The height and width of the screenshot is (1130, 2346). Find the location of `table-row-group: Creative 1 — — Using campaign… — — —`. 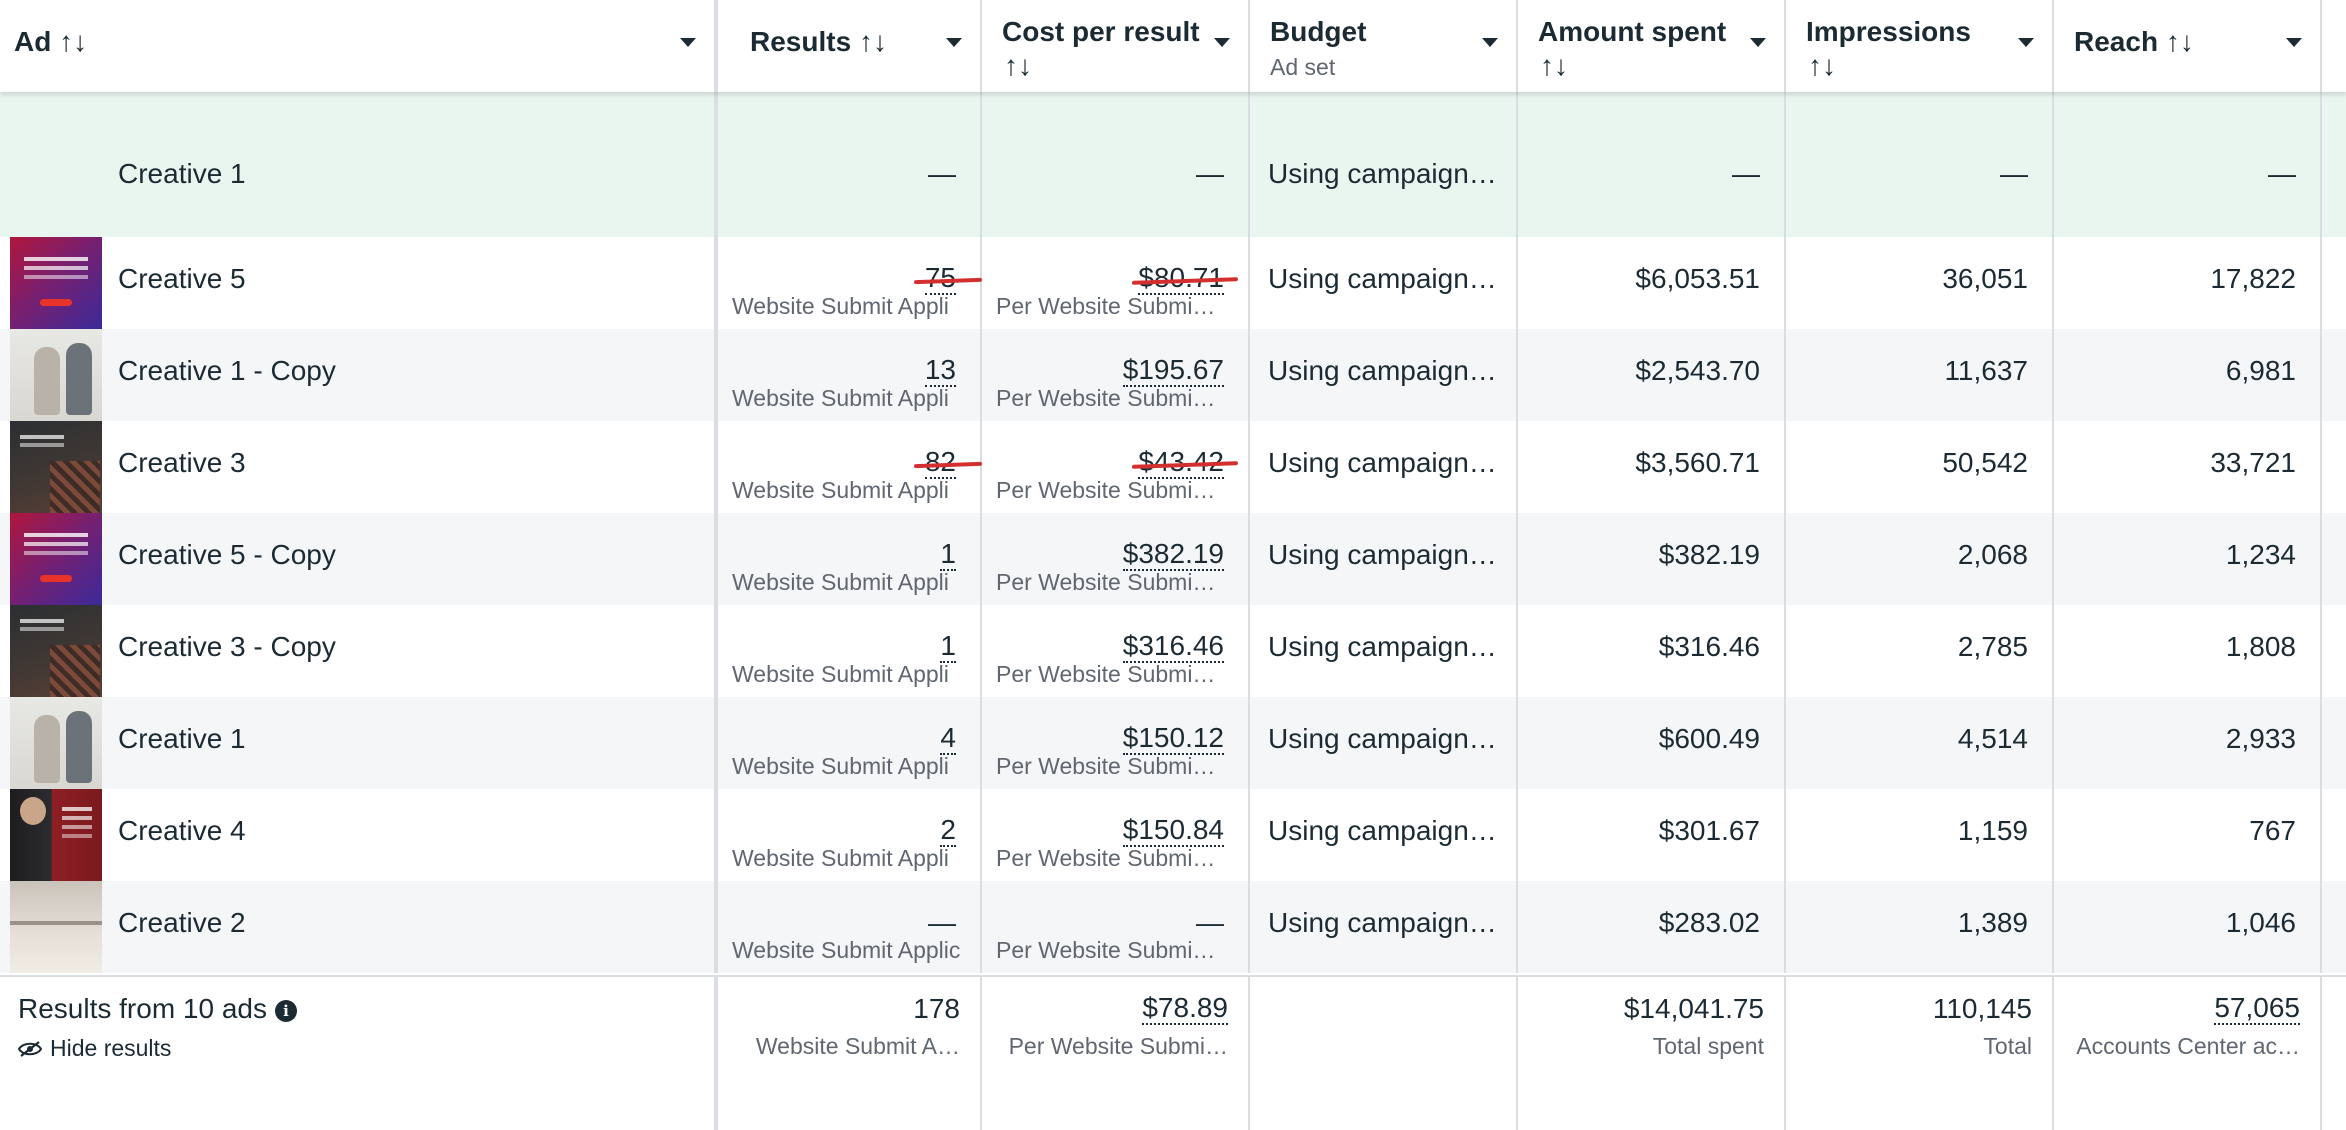

table-row-group: Creative 1 — — Using campaign… — — — is located at coordinates (1173, 164).